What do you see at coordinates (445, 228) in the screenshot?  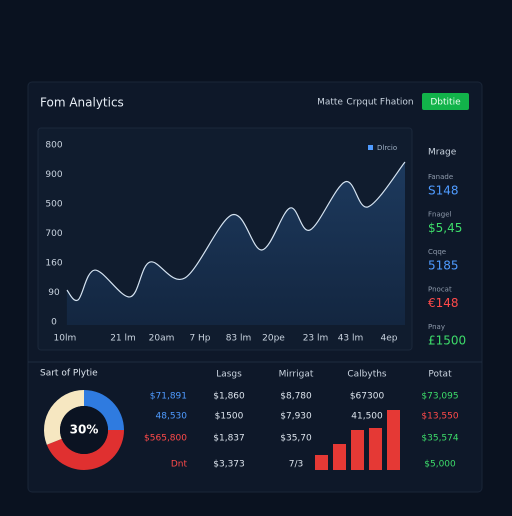 I see `stat-value: $5,45` at bounding box center [445, 228].